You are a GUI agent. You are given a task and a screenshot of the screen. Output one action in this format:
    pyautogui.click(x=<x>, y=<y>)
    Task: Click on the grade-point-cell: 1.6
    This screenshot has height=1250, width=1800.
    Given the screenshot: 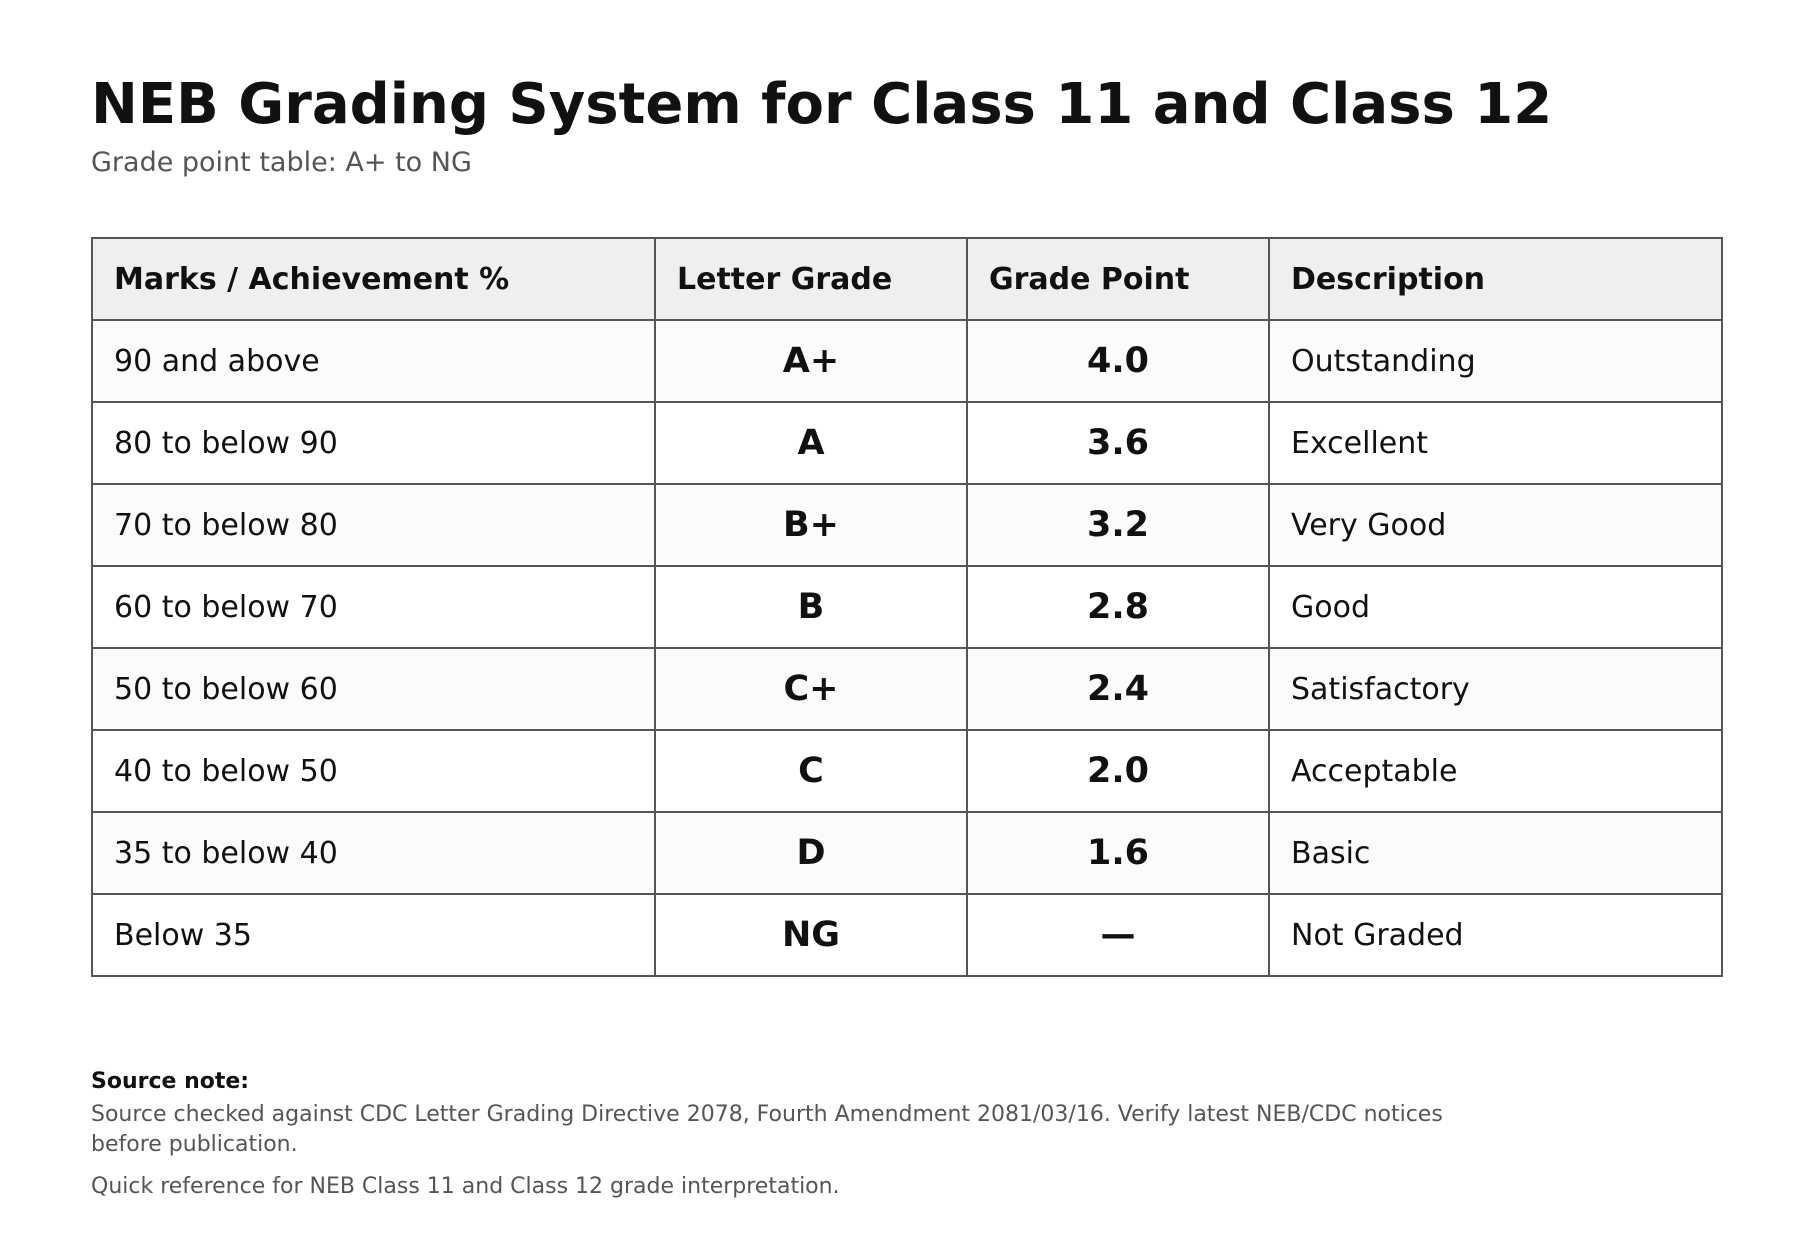 What is the action you would take?
    pyautogui.click(x=1118, y=853)
    